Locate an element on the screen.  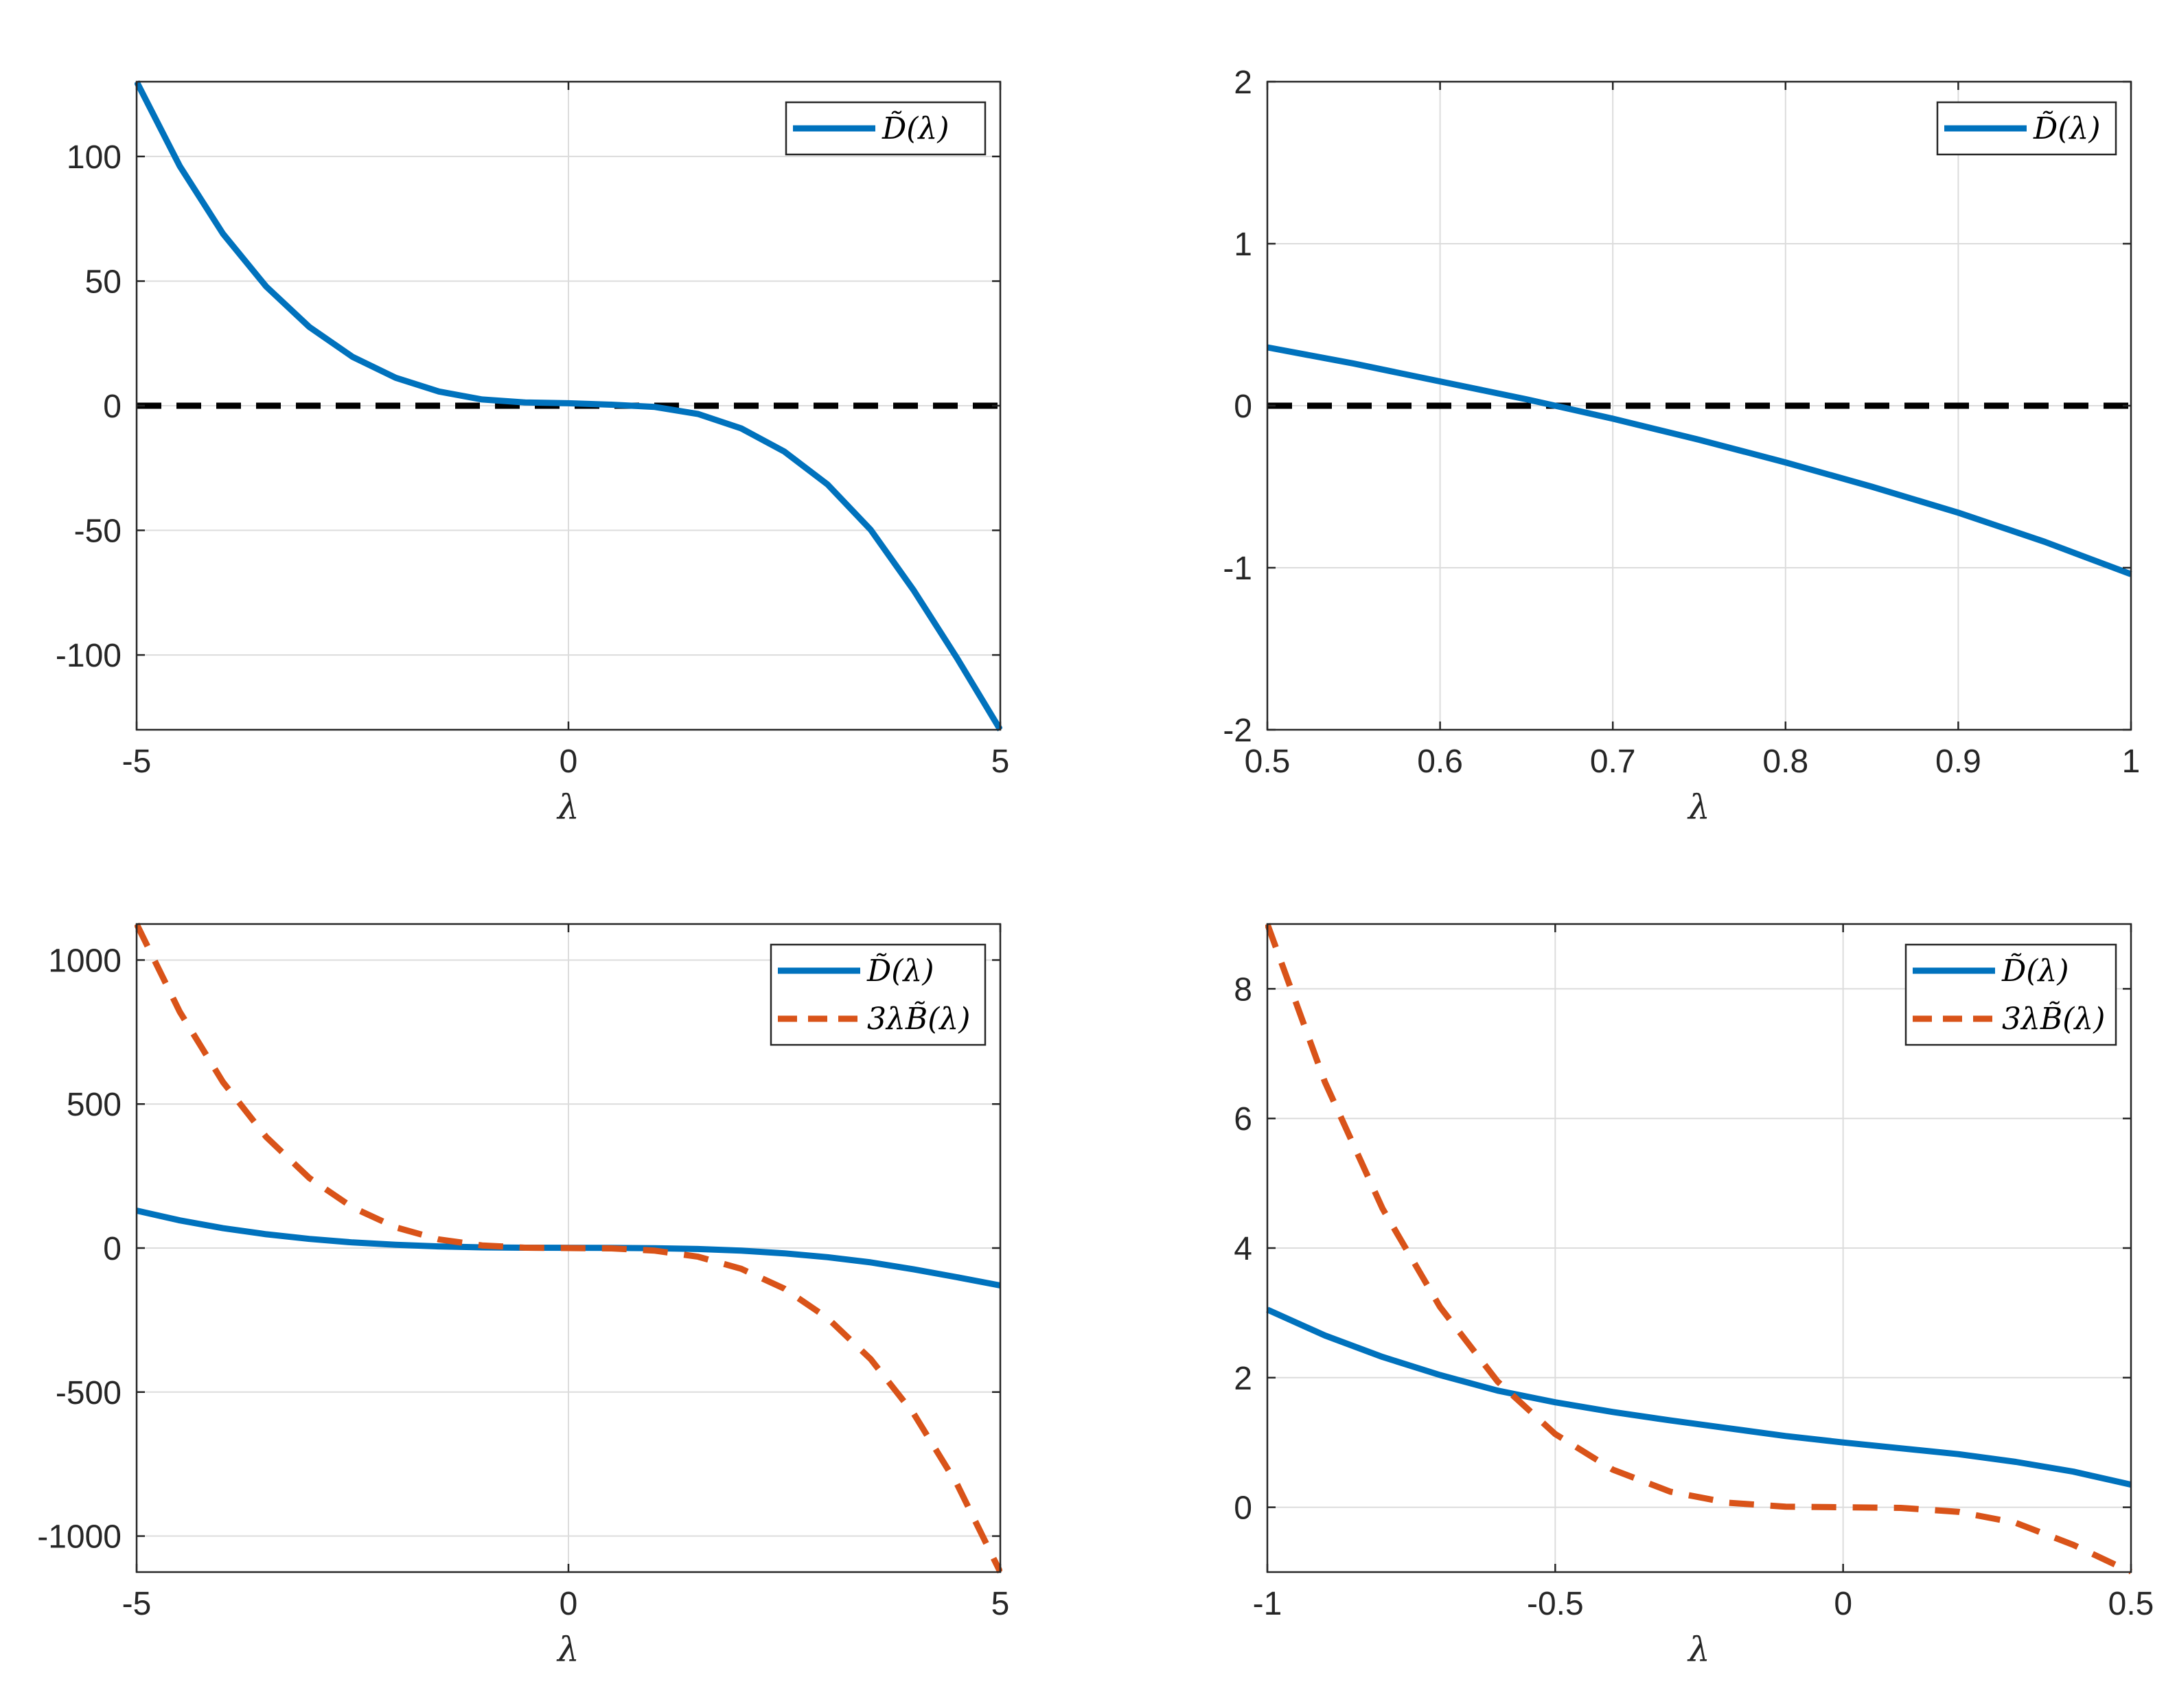
y-tick-label: 500 is located at coordinates (94, 1105).